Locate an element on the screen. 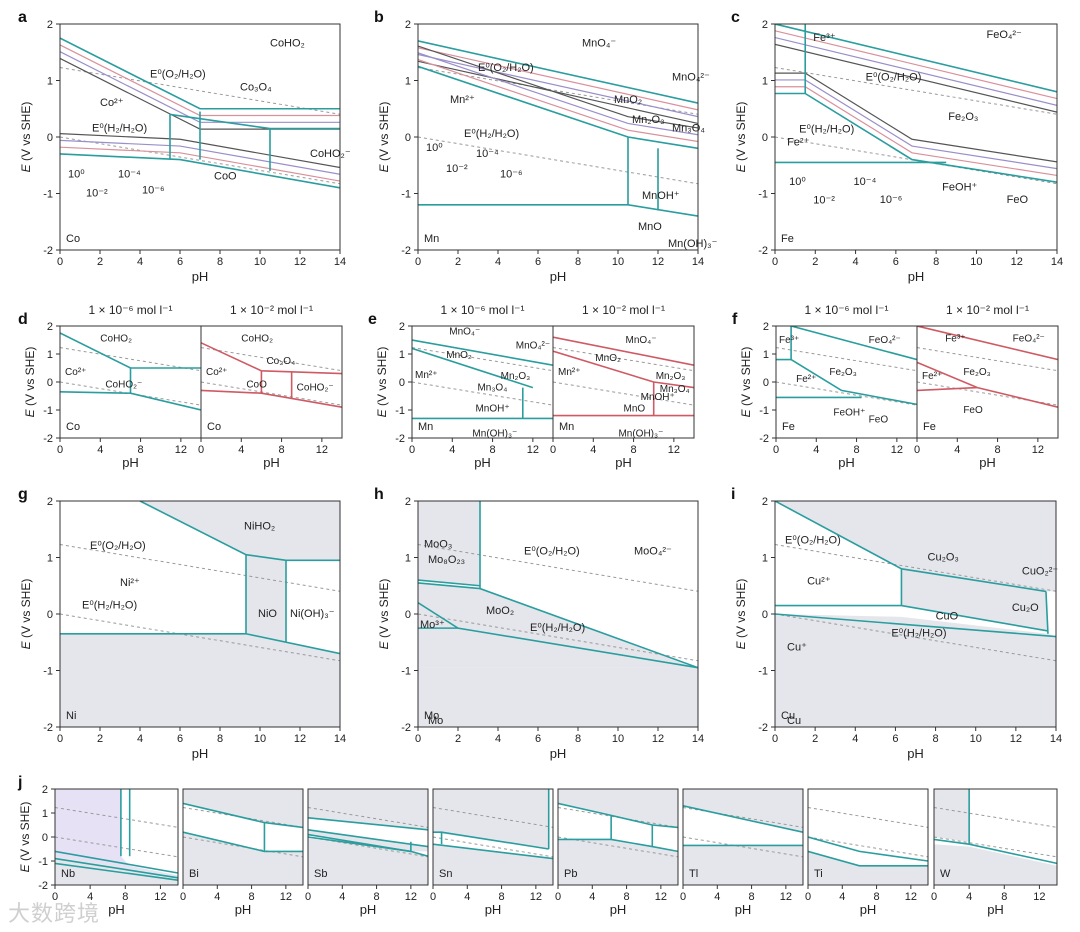 Image resolution: width=1080 pixels, height=932 pixels. chart-panel-j7: 0 4 8 12 pH Ti is located at coordinates (867, 852).